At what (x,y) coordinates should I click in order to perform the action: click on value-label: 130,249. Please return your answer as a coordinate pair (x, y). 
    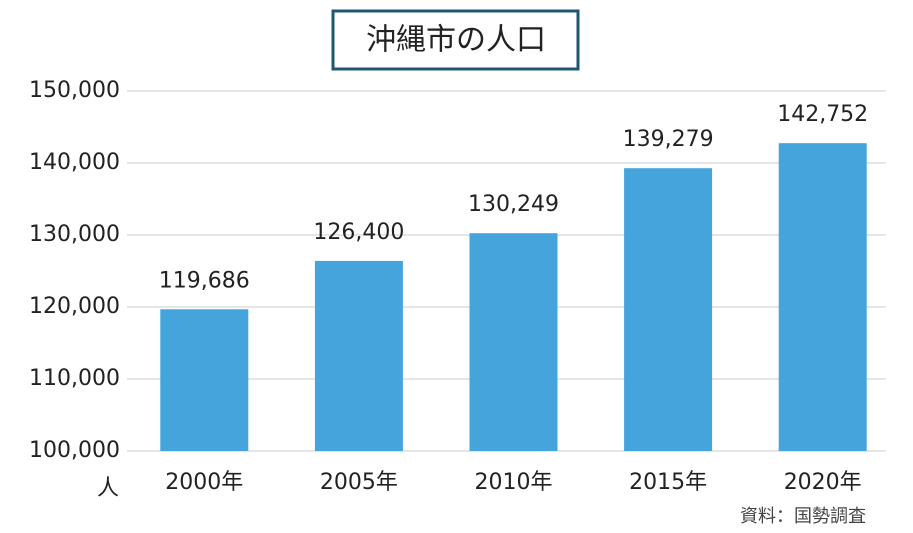
    Looking at the image, I should click on (513, 204).